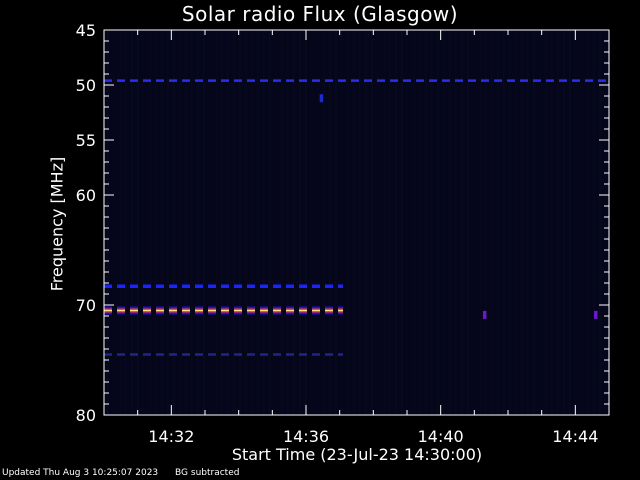 This screenshot has width=640, height=480. I want to click on x-tick-label: 14:44, so click(575, 436).